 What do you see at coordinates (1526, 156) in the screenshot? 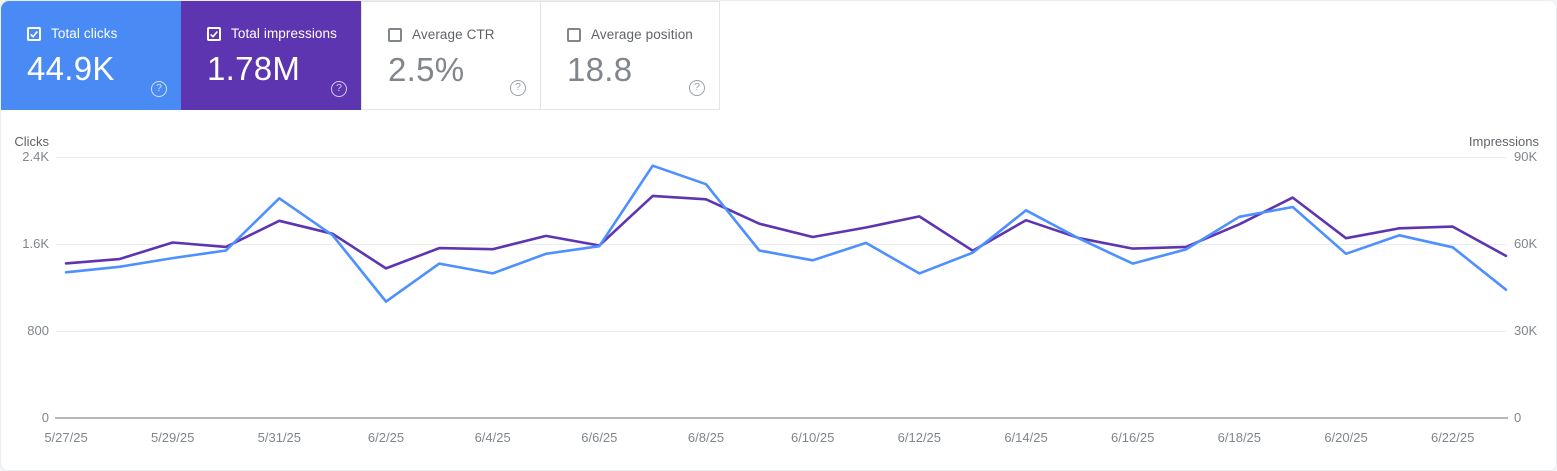
I see `right-axis-tick: 90K` at bounding box center [1526, 156].